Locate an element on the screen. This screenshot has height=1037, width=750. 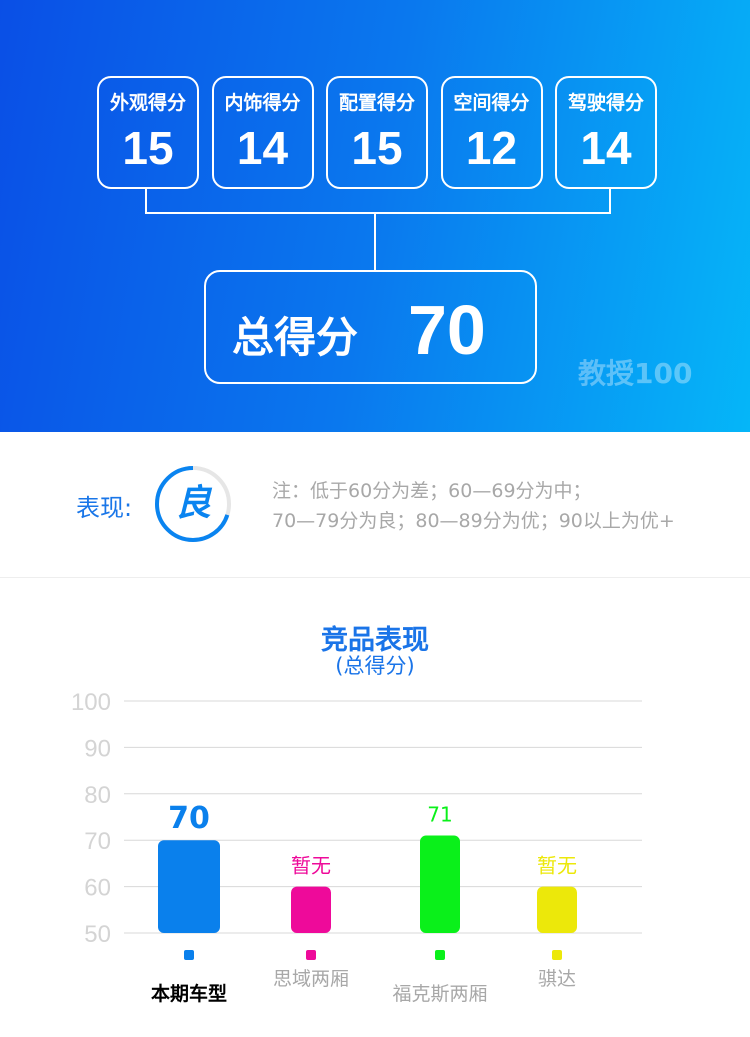
score-label: 驾驶得分 is located at coordinates (605, 103).